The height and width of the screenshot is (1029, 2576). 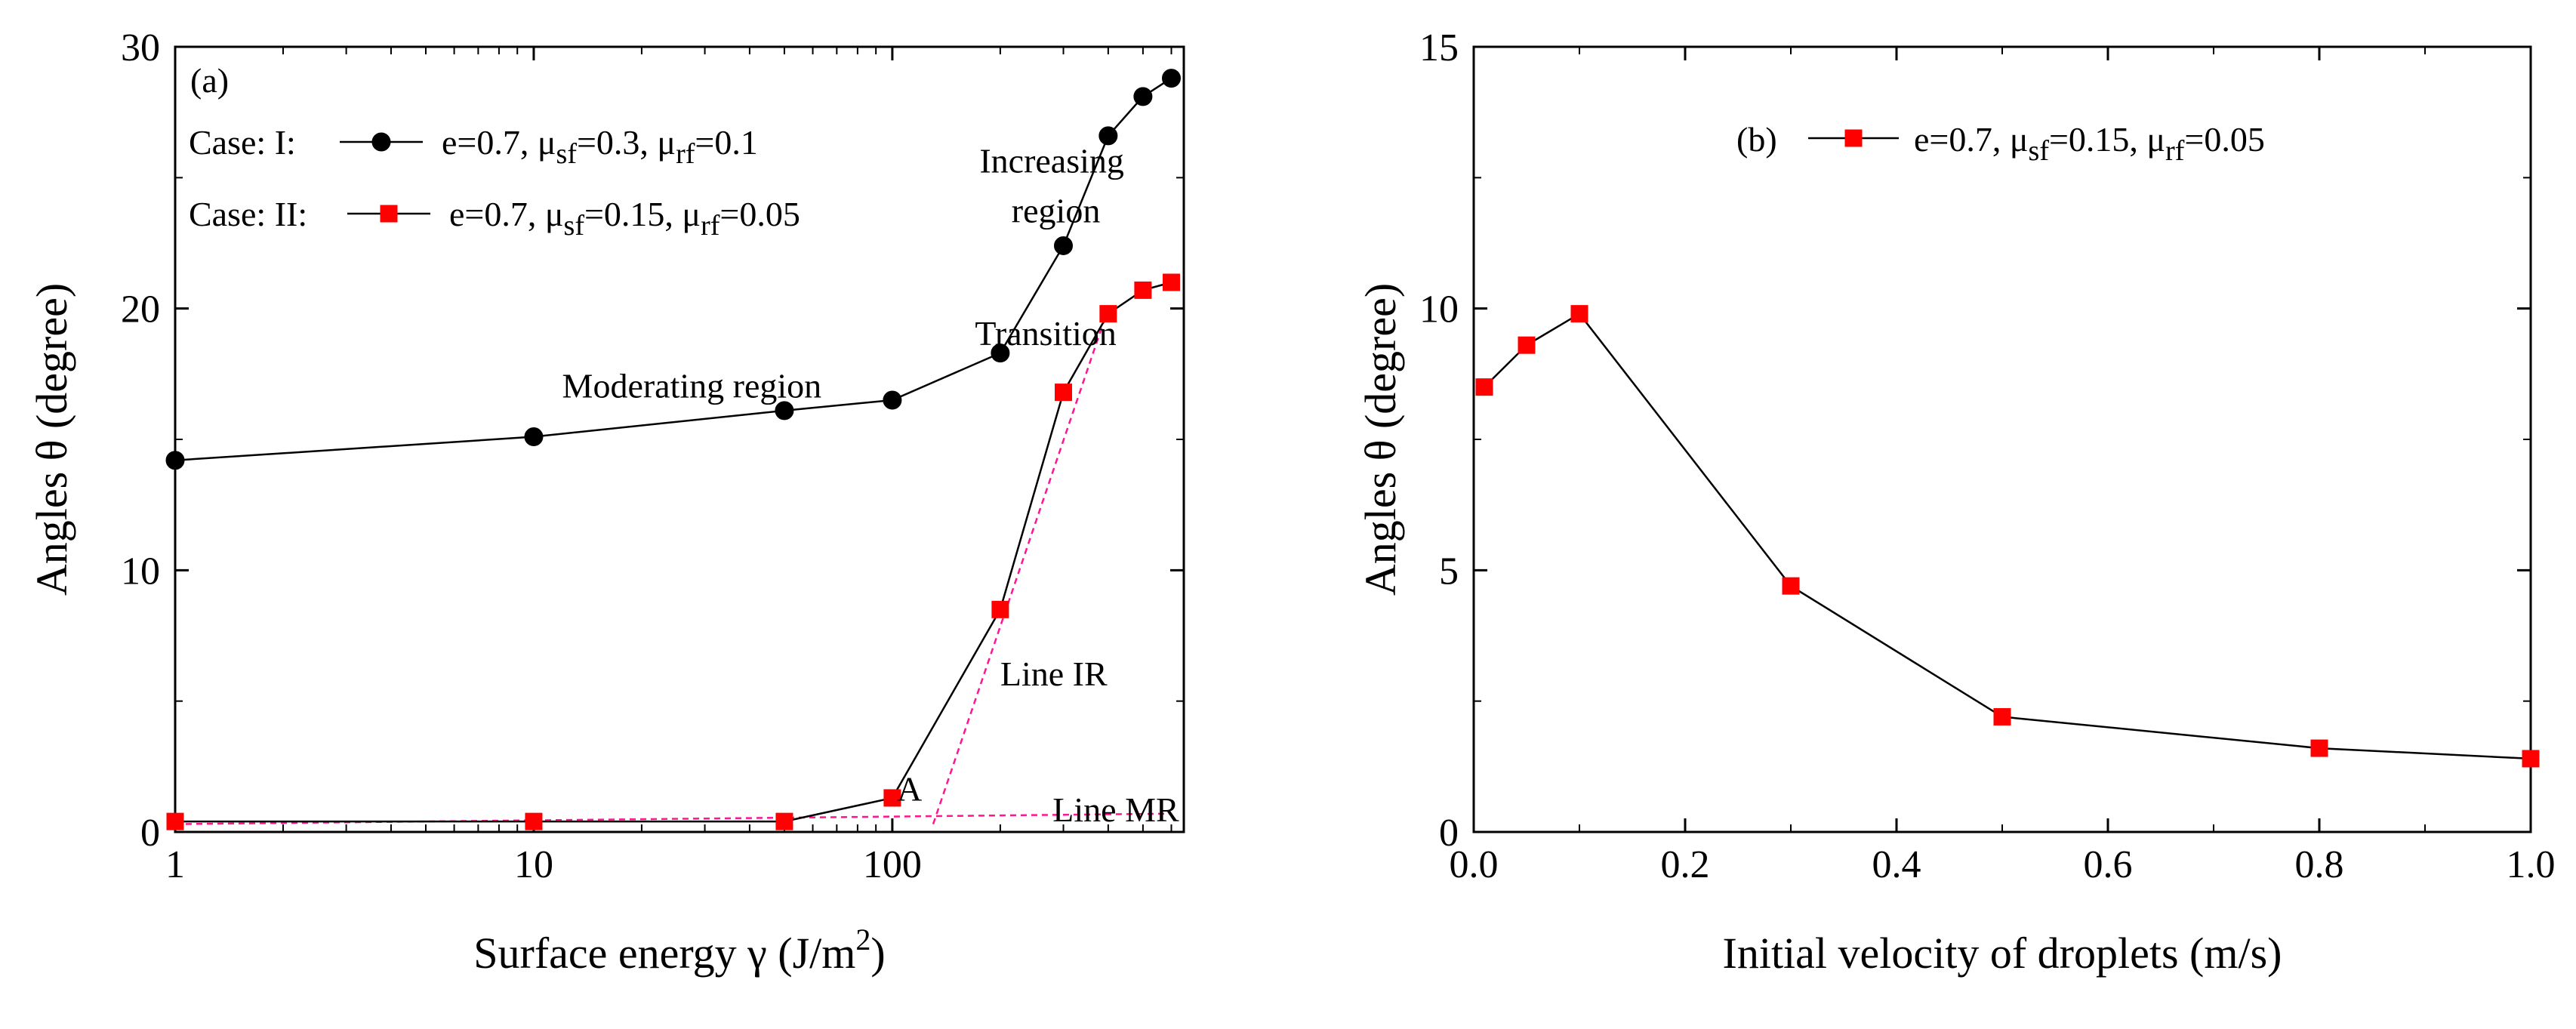 What do you see at coordinates (51, 439) in the screenshot?
I see `y-axis-title-a: Angles θ (degree)` at bounding box center [51, 439].